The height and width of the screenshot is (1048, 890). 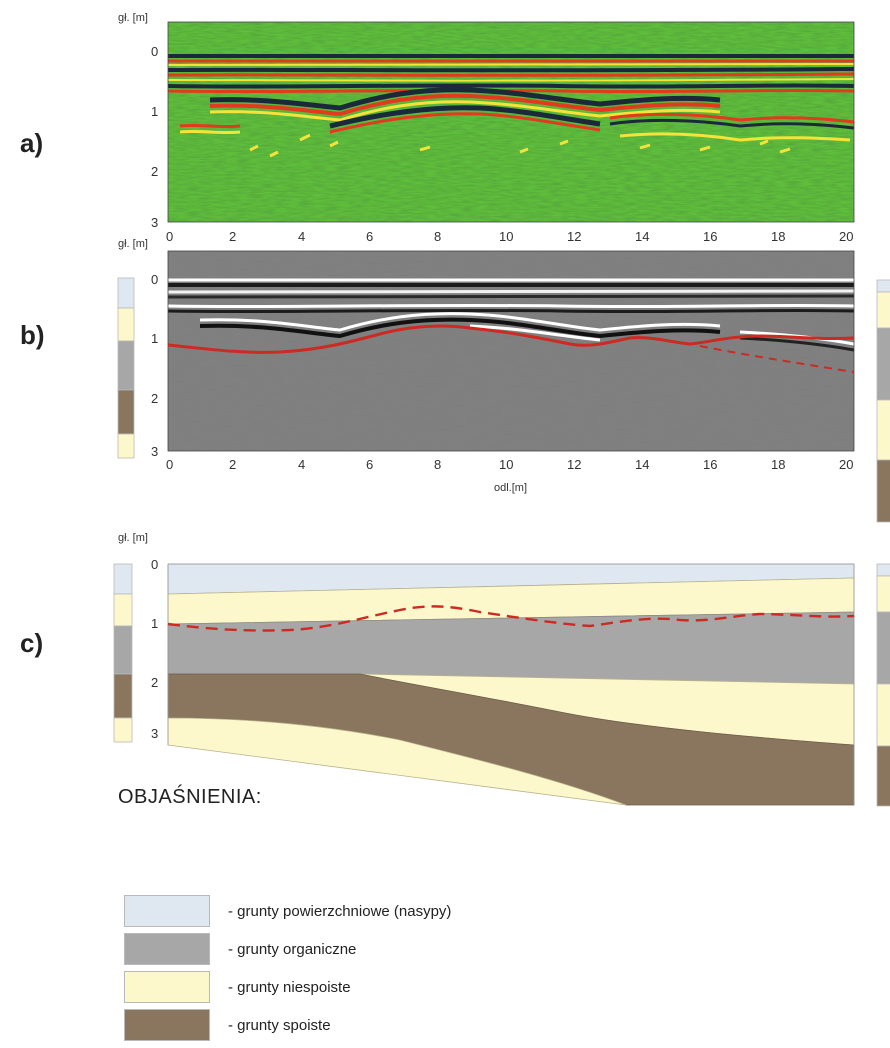 I want to click on legend-swatch-cohesive-soils, so click(x=167, y=1025).